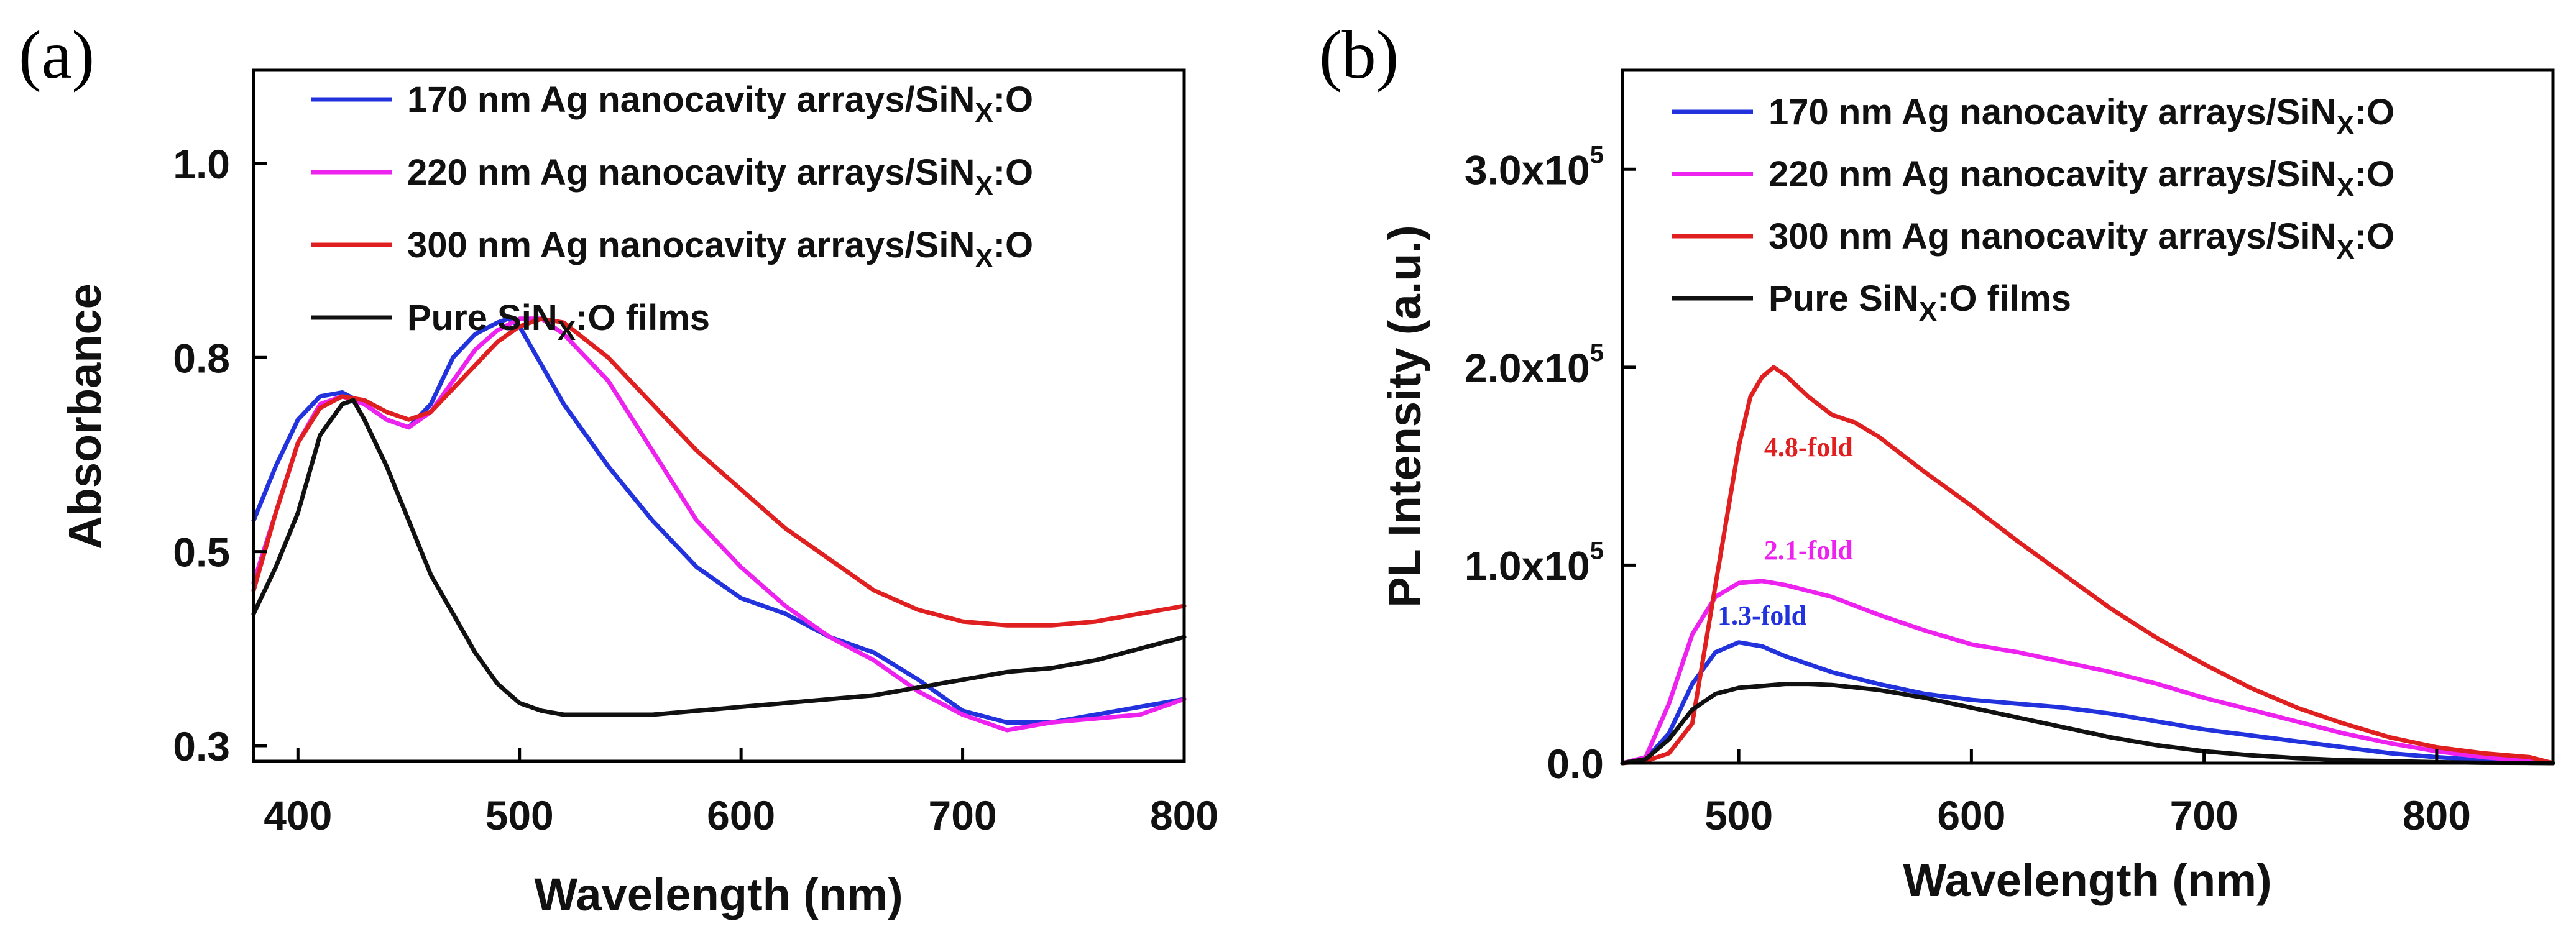  What do you see at coordinates (720, 104) in the screenshot?
I see `panel-a-legend-label-0: 170 nm Ag nanocavity arrays/SiNX:O` at bounding box center [720, 104].